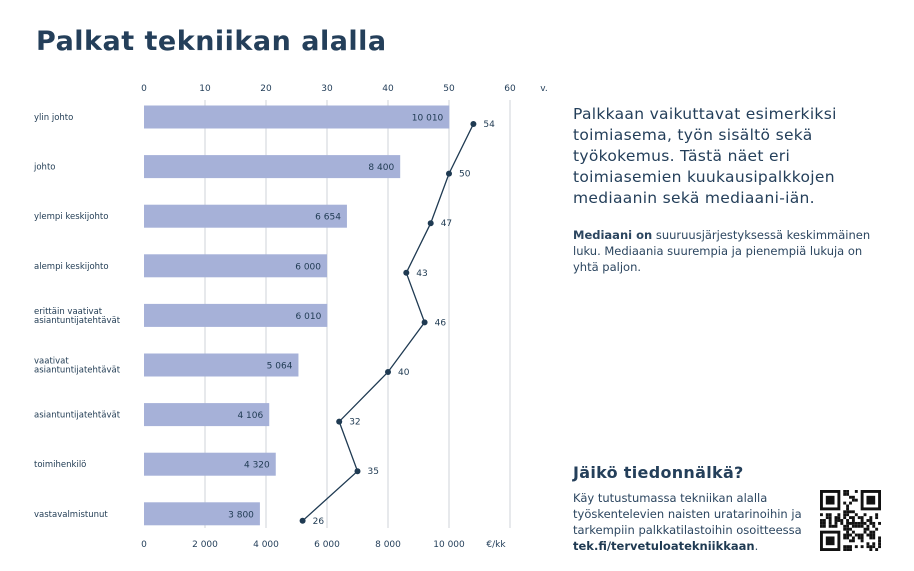 The width and height of the screenshot is (914, 571). What do you see at coordinates (266, 545) in the screenshot?
I see `bottom-tick-label: 4 000` at bounding box center [266, 545].